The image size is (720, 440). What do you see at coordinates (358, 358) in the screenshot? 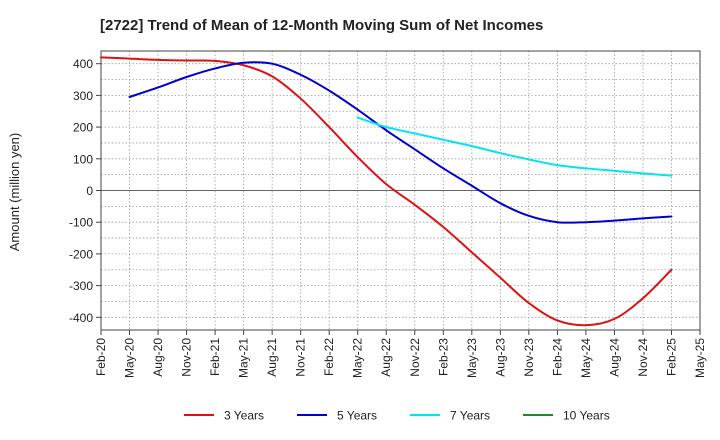
I see `x-tick-label: May-22` at bounding box center [358, 358].